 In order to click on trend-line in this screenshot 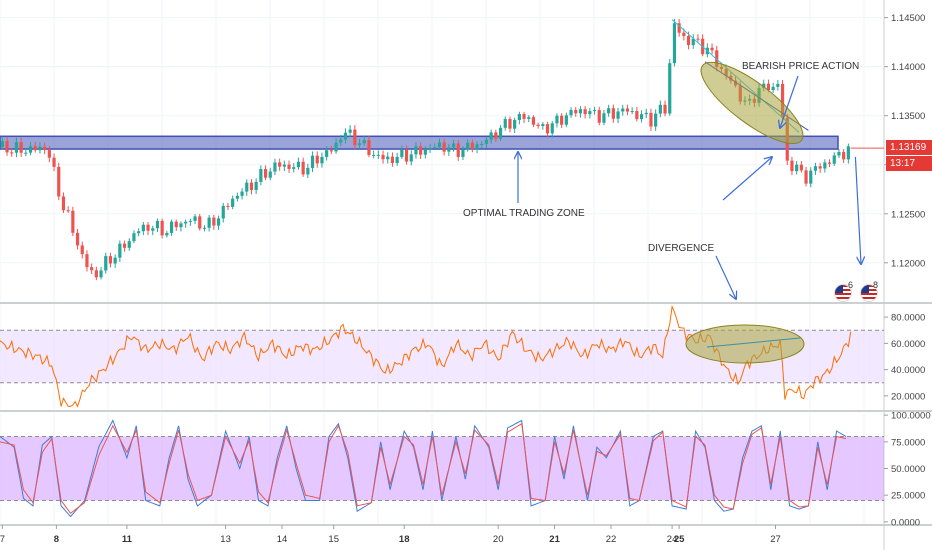, I will do `click(753, 342)`.